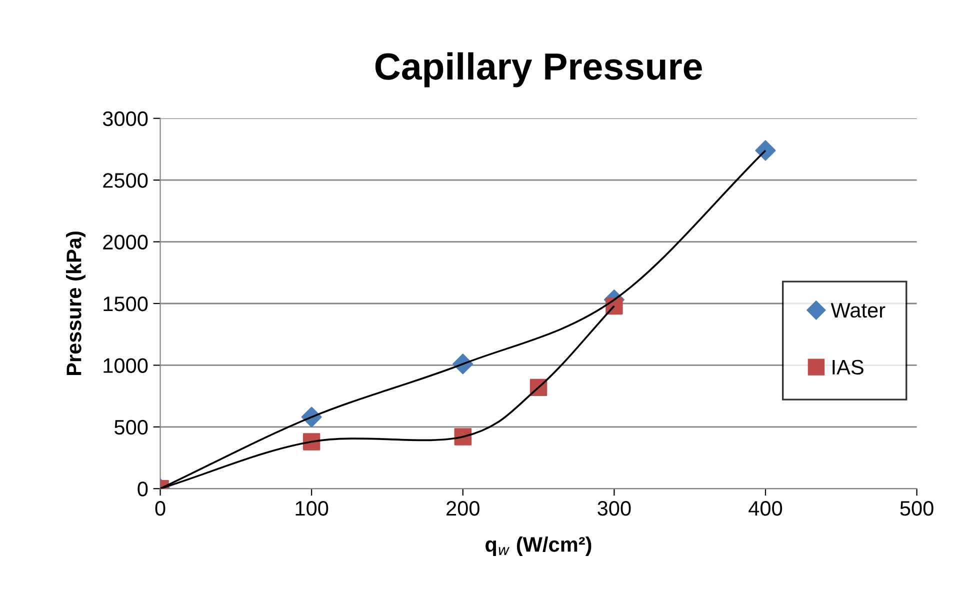 The image size is (954, 607). Describe the element at coordinates (538, 70) in the screenshot. I see `chart-title: Capillary Pressure` at that location.